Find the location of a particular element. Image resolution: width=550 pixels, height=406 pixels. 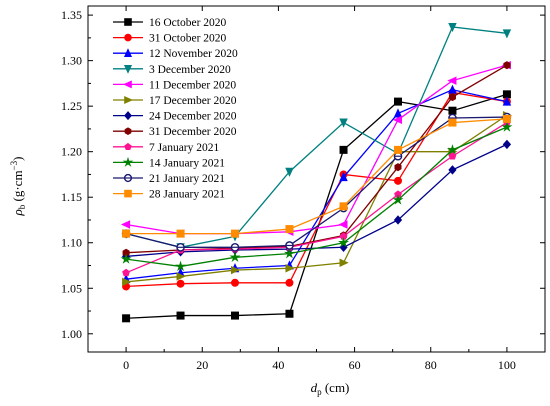

y-tick-label: 1.00 is located at coordinates (71, 334).